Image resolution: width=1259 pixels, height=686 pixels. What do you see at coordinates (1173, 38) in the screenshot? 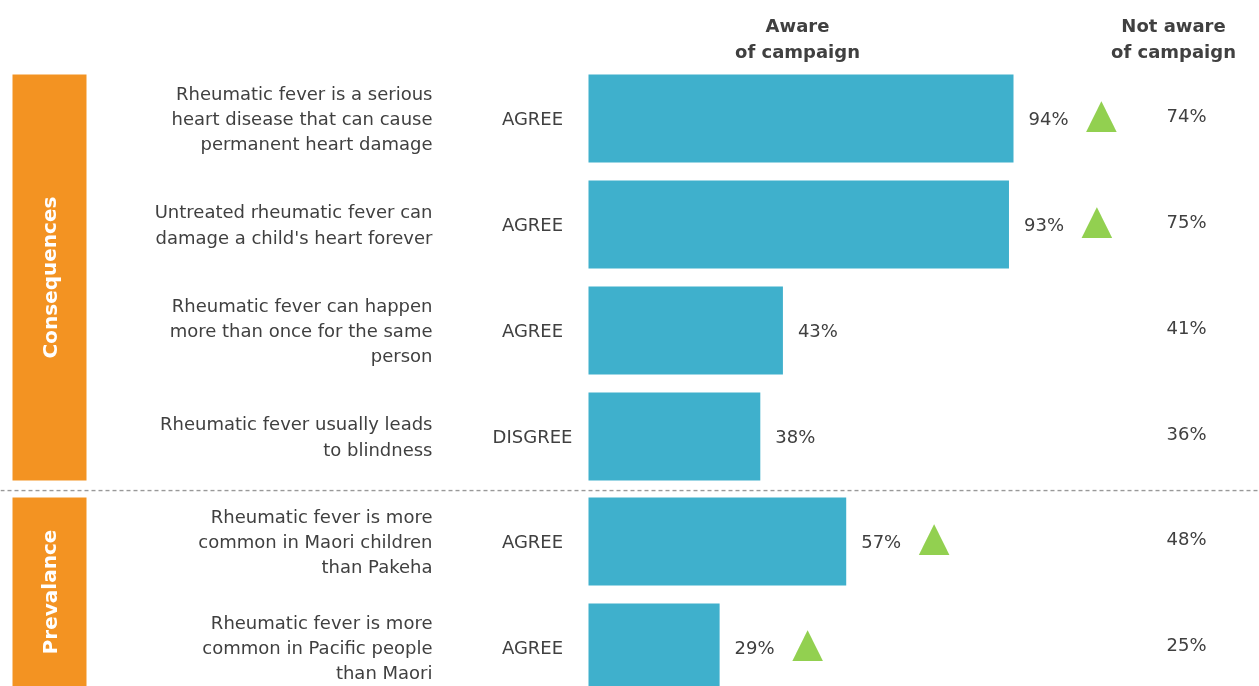
I see `y2-axis-title: Not aware of campaign` at bounding box center [1173, 38].